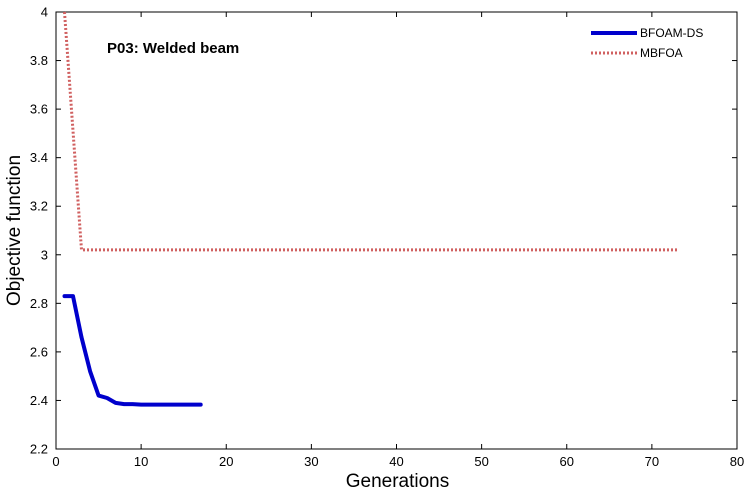  I want to click on x-tick-label: 80, so click(737, 461).